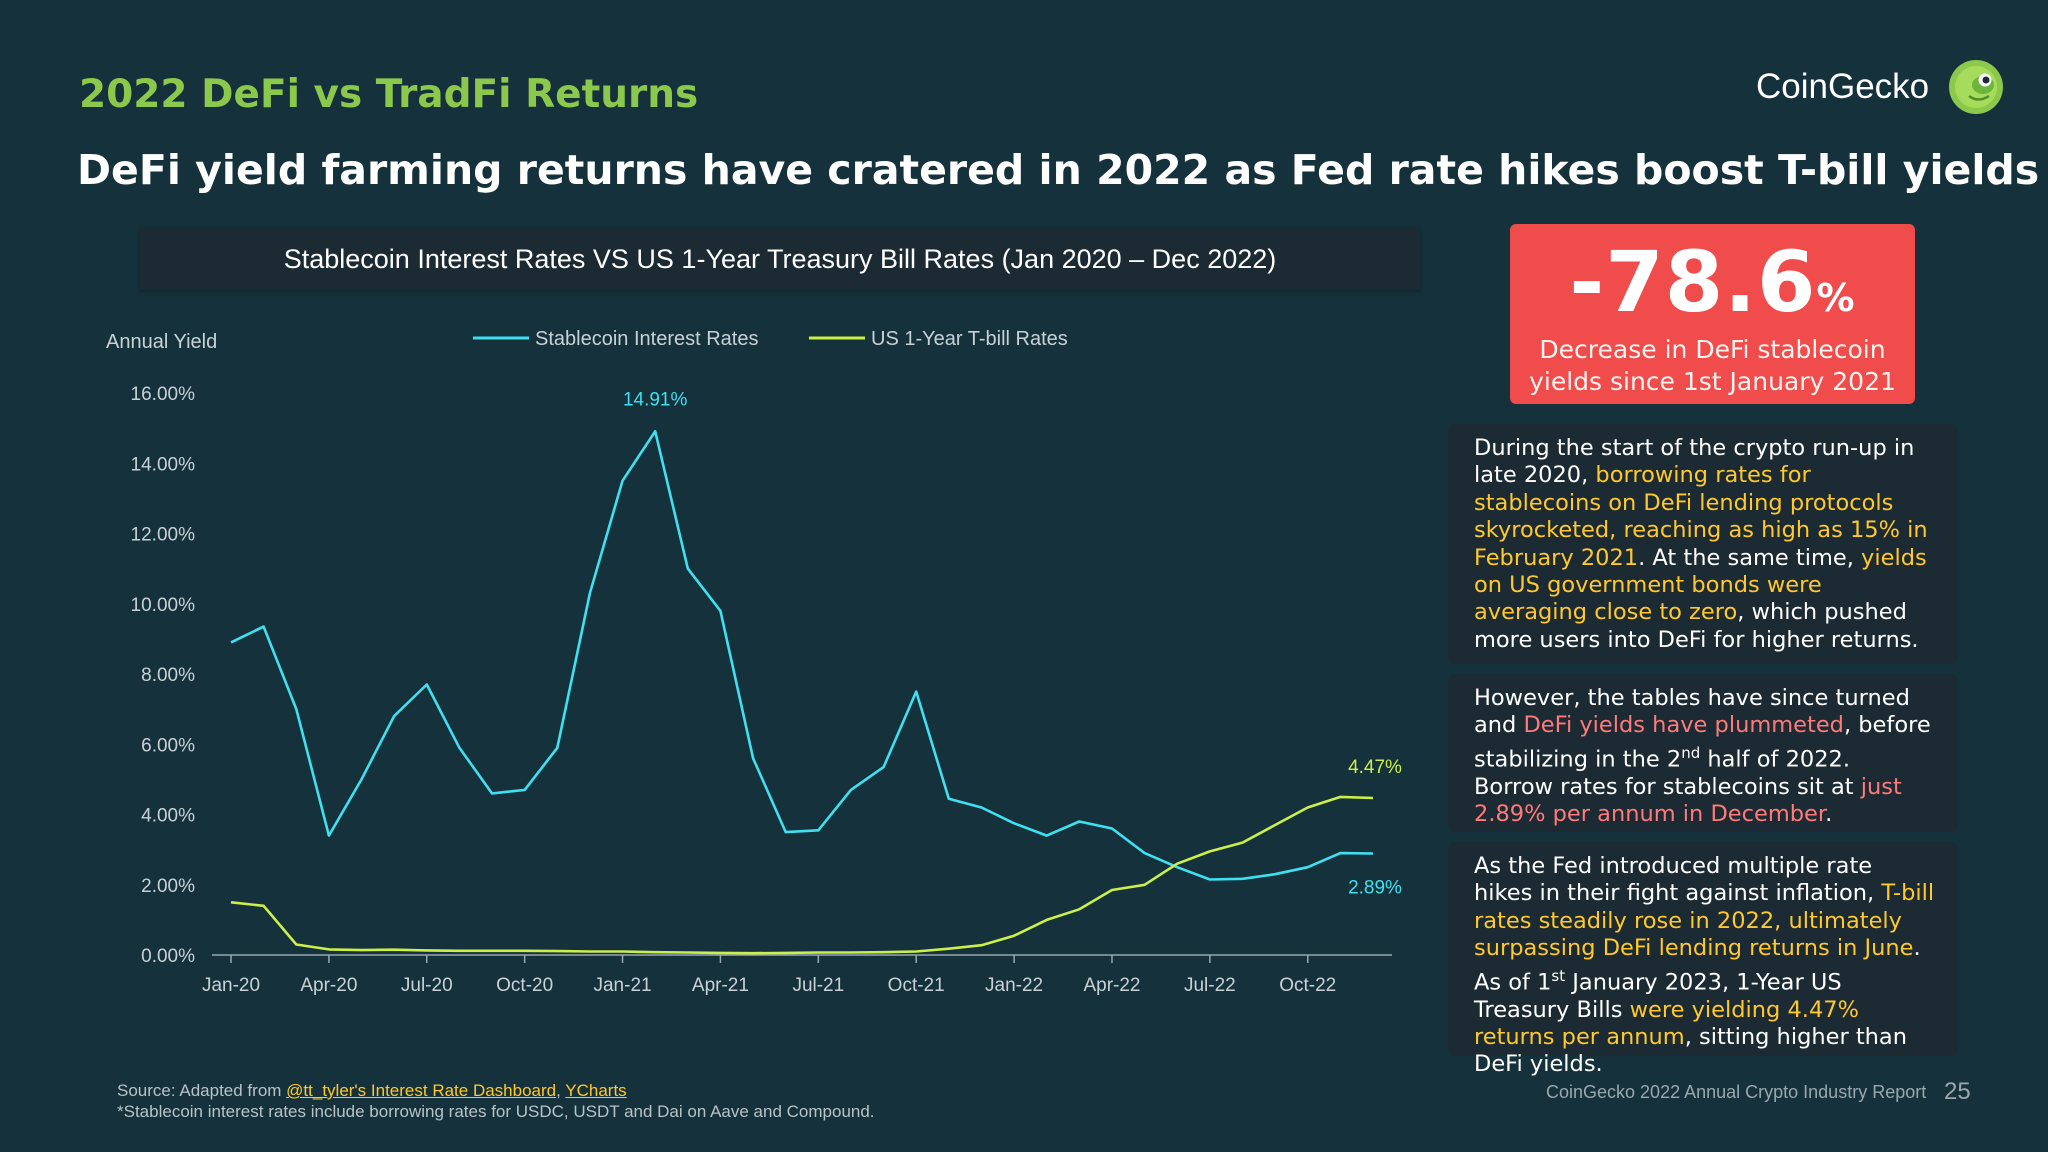 This screenshot has width=2048, height=1152. Describe the element at coordinates (168, 956) in the screenshot. I see `y-tick-label: 0.00%` at that location.